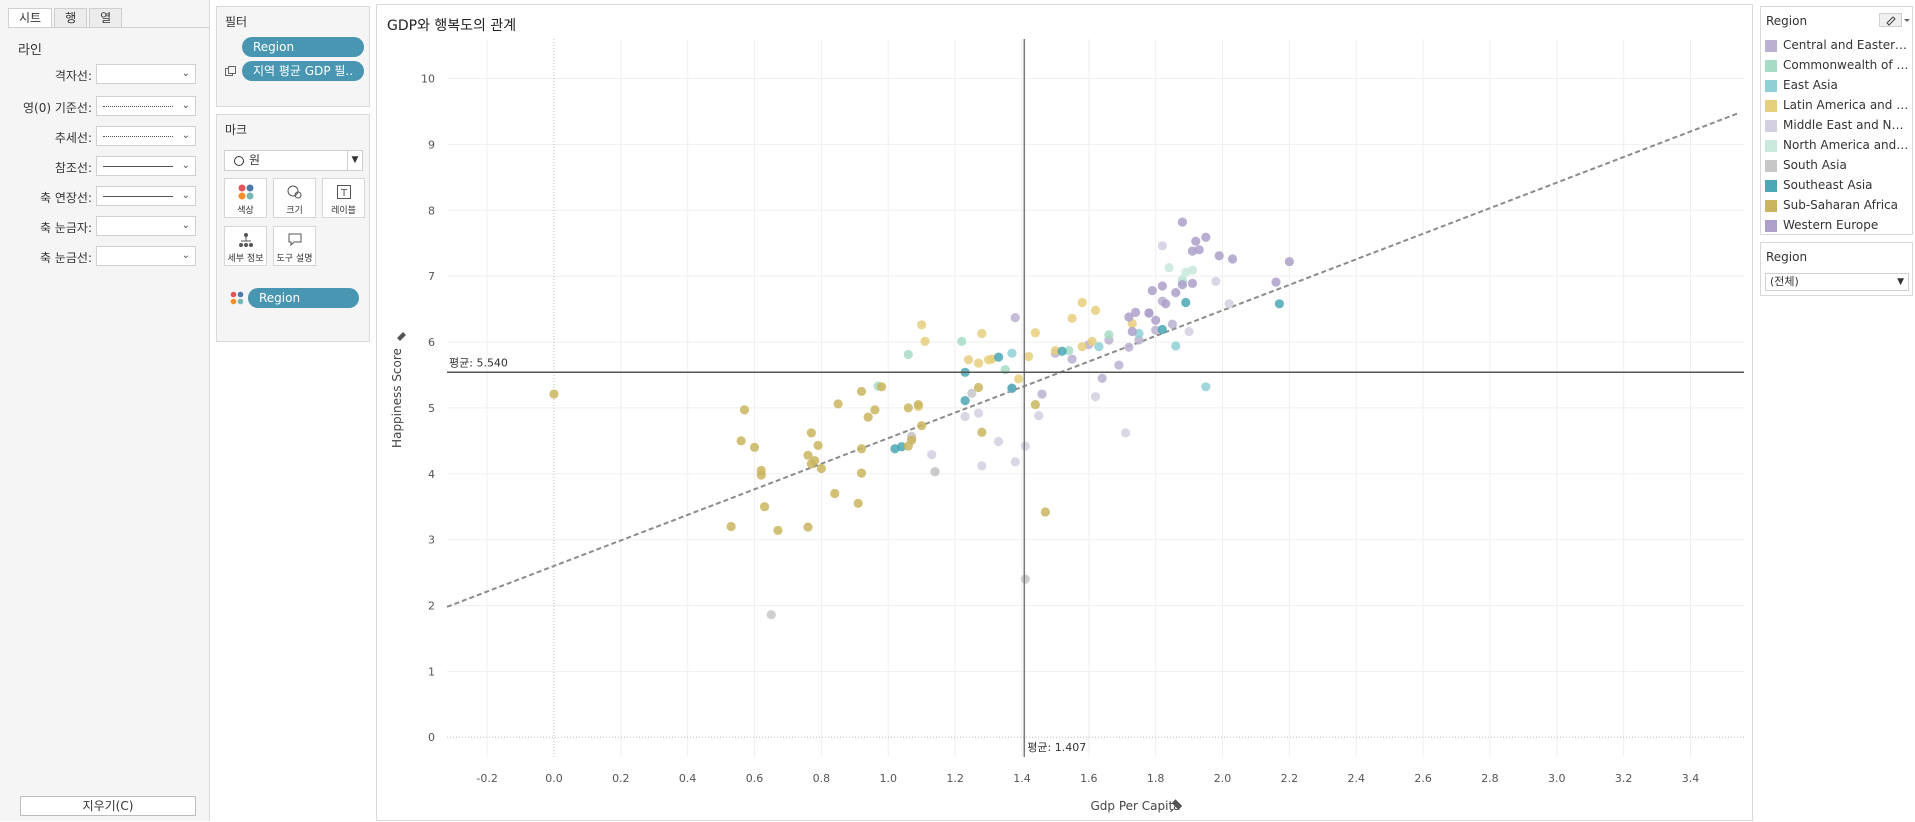  Describe the element at coordinates (343, 198) in the screenshot. I see `label-button: T 레이블` at that location.